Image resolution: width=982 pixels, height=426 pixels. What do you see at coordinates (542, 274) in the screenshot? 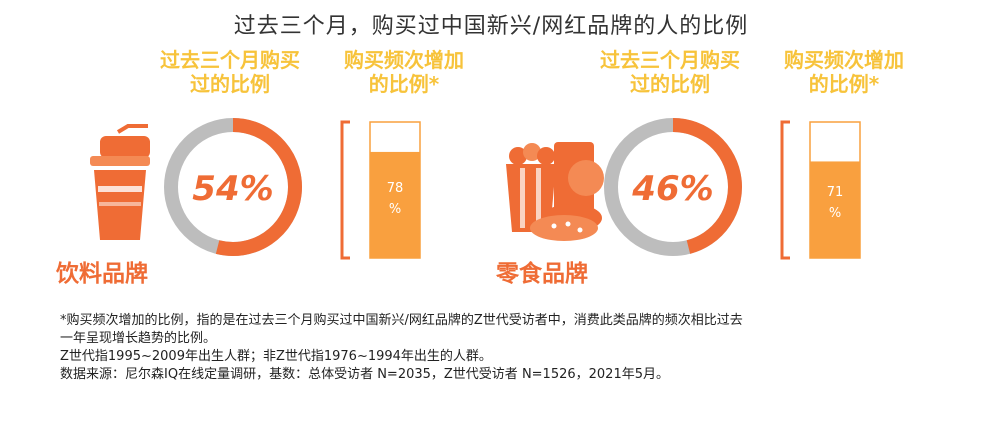
I see `category-label: 零食品牌` at bounding box center [542, 274].